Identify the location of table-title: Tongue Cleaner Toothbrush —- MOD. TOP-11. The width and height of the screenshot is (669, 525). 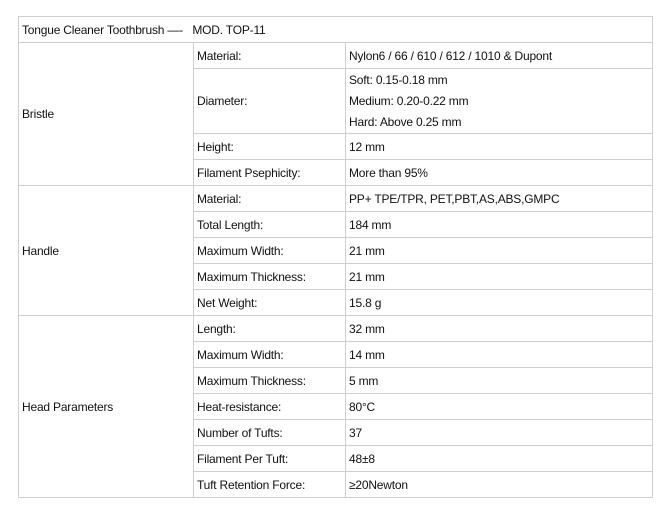
(335, 29).